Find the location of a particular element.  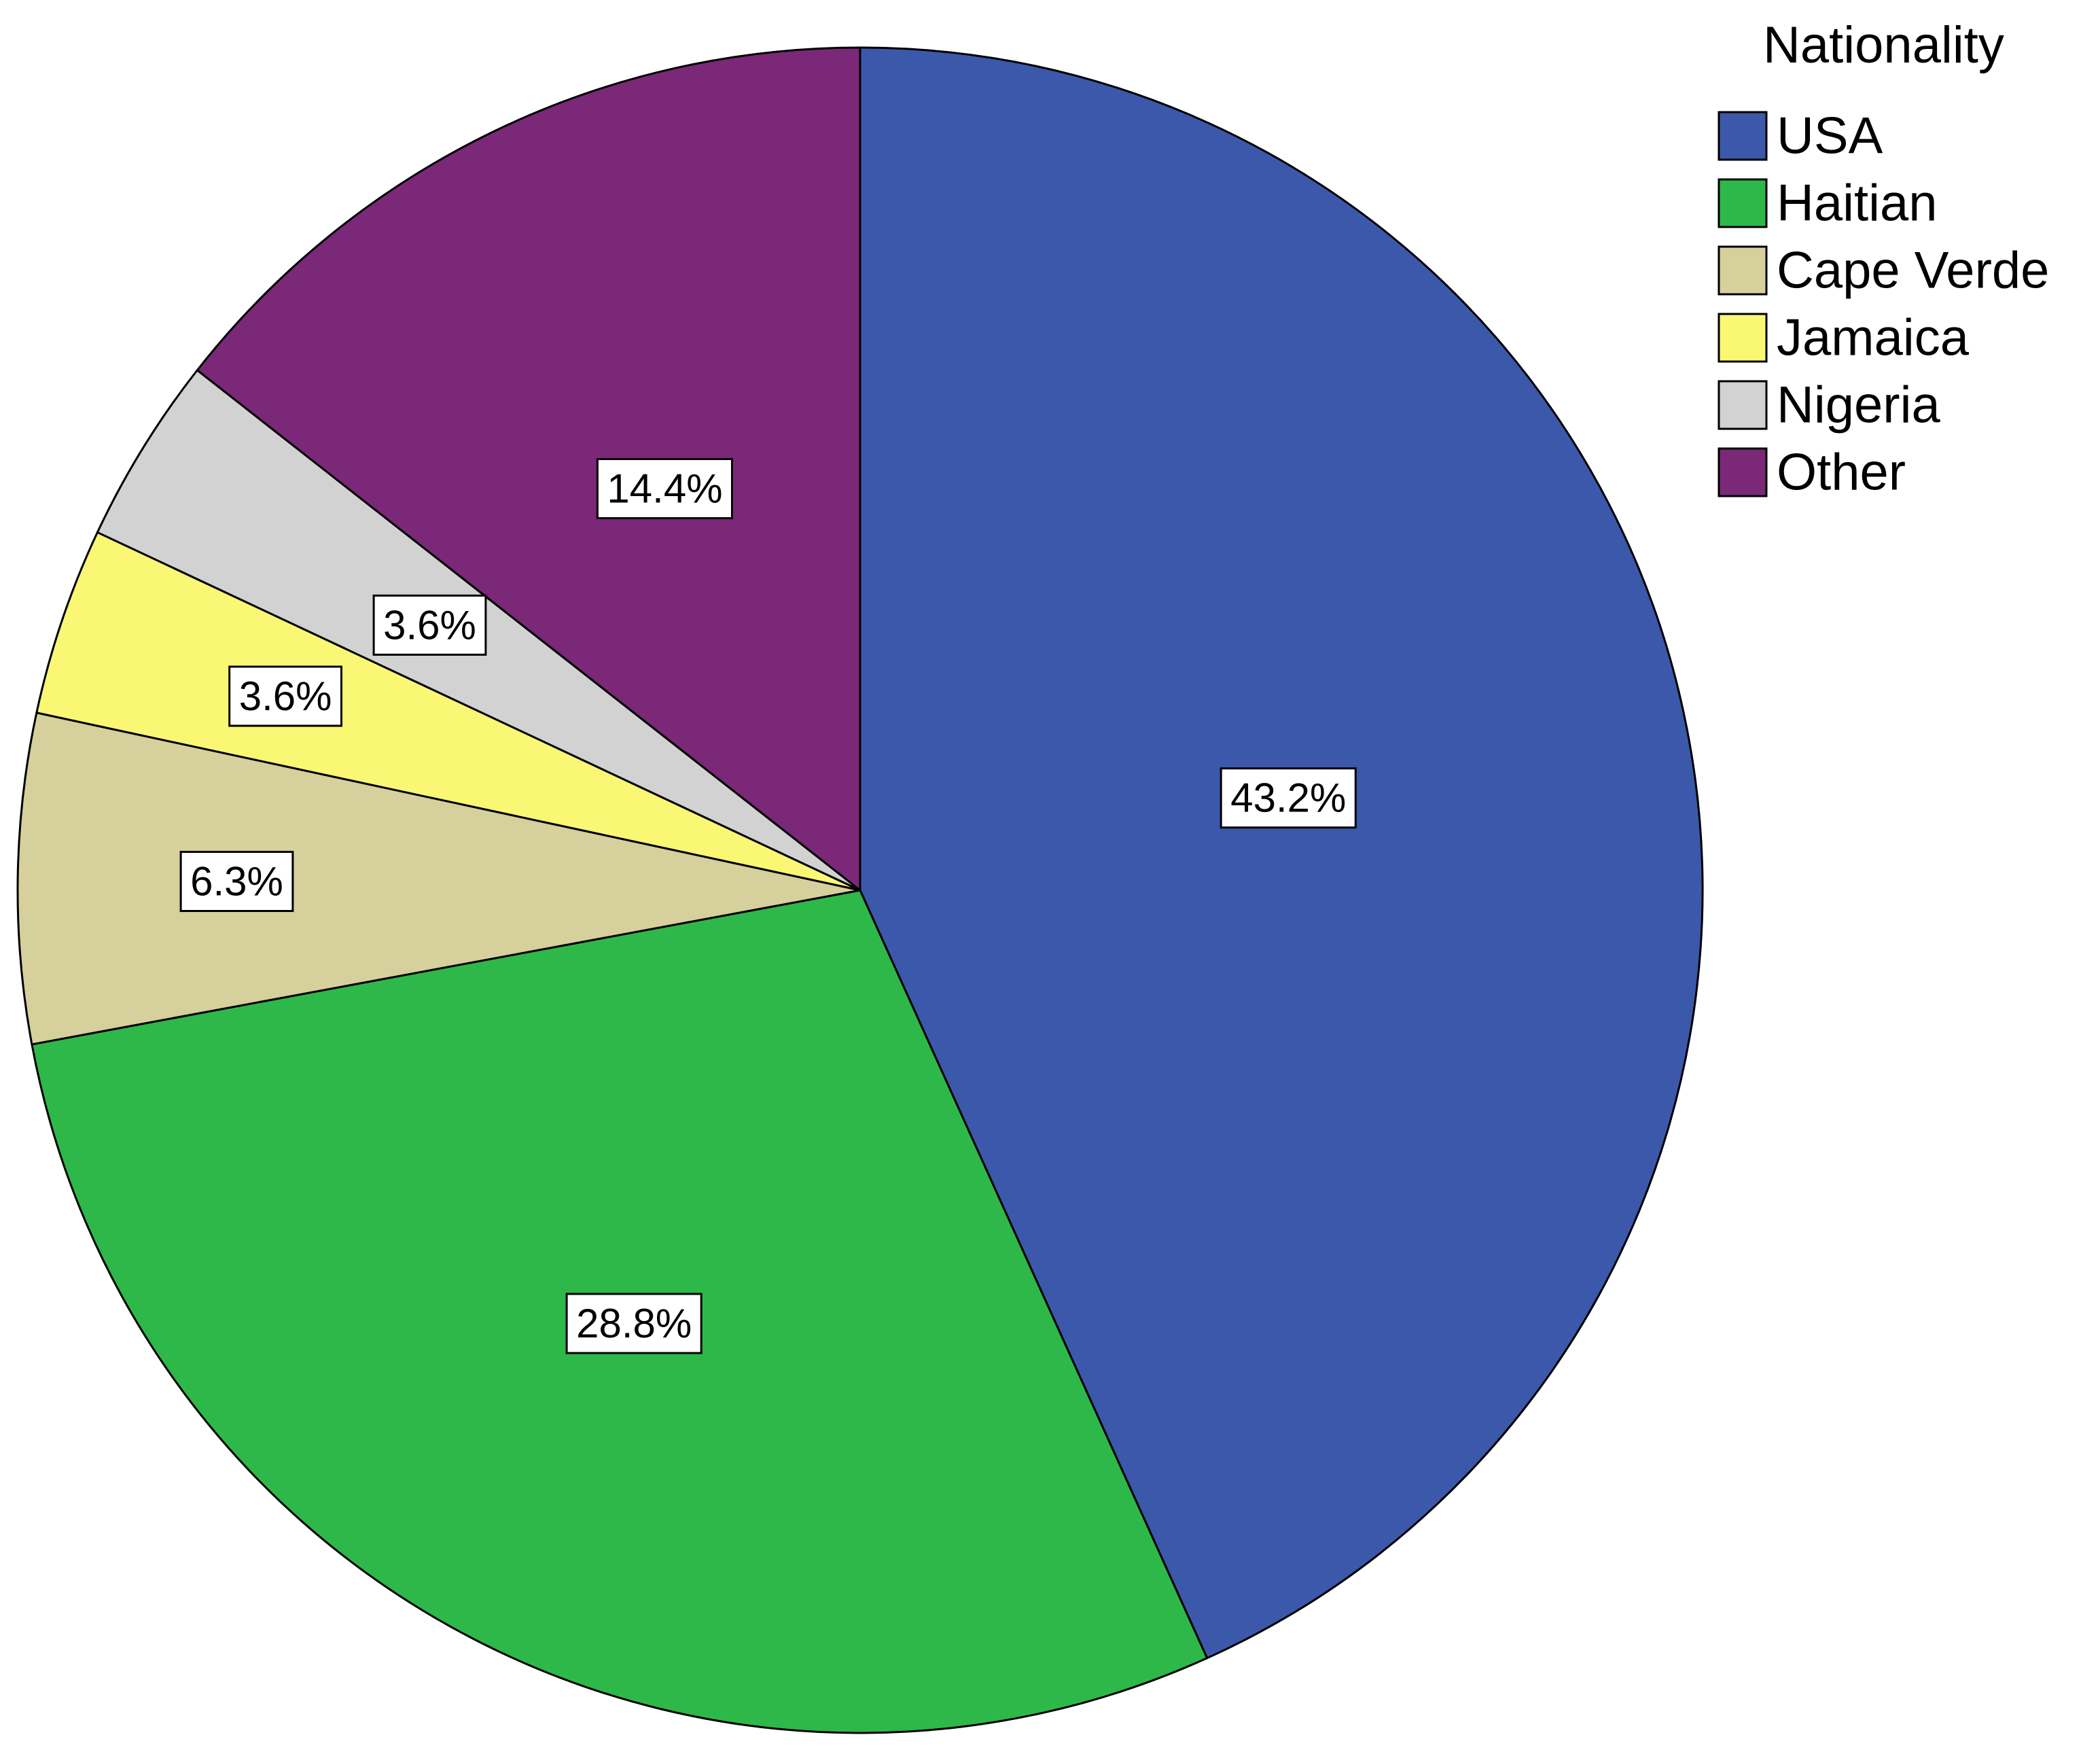

legend-label-haitian: Haitian is located at coordinates (1858, 204).